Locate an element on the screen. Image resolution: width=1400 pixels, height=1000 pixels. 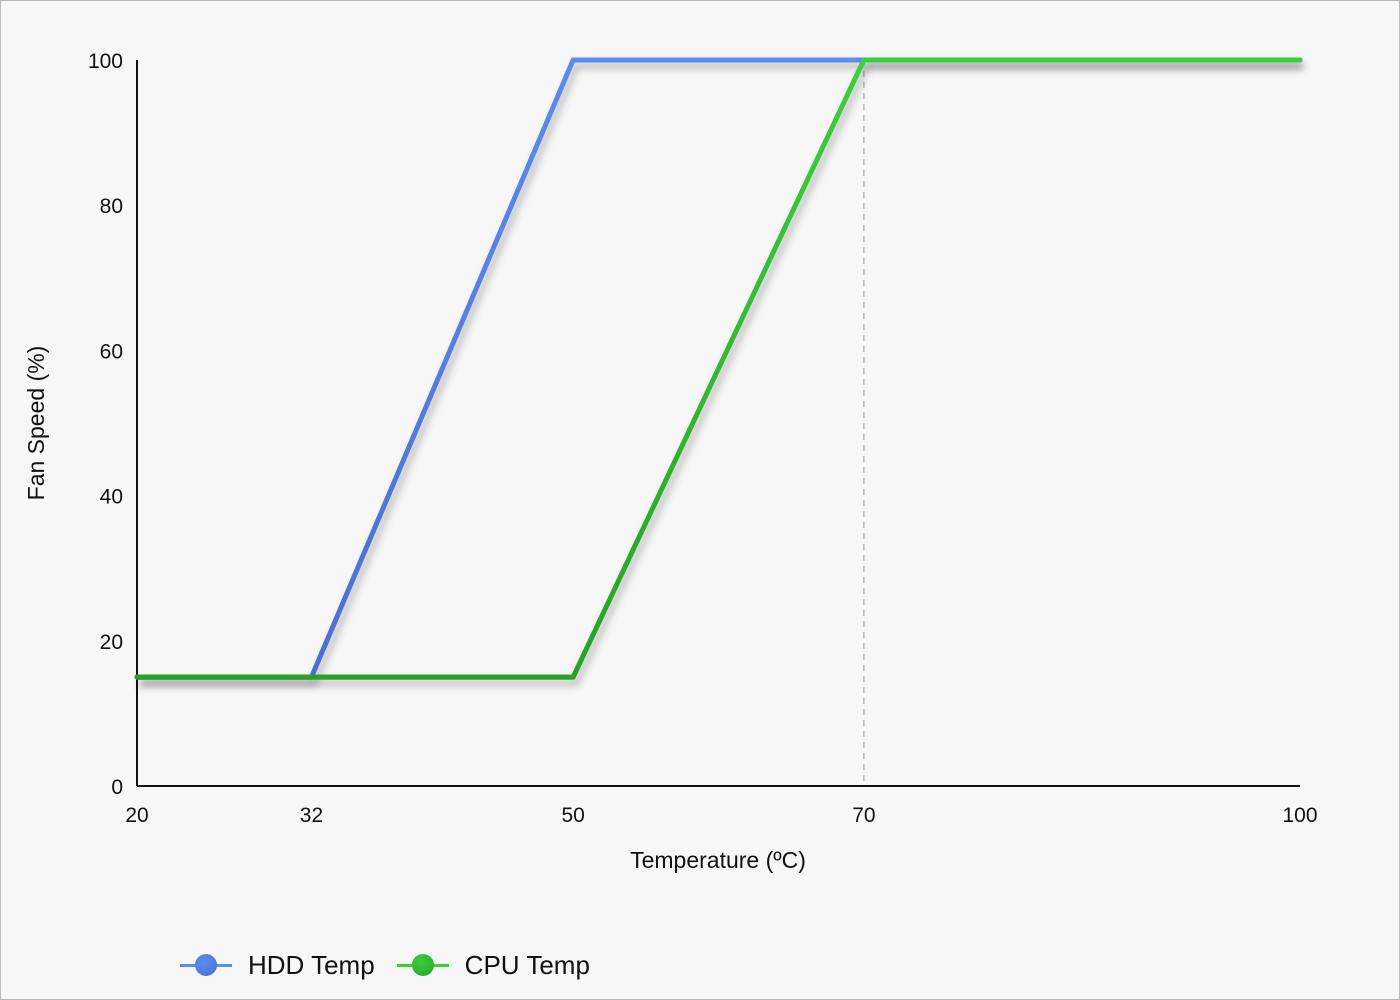
legend-item-hdd: HDD Temp is located at coordinates (277, 965).